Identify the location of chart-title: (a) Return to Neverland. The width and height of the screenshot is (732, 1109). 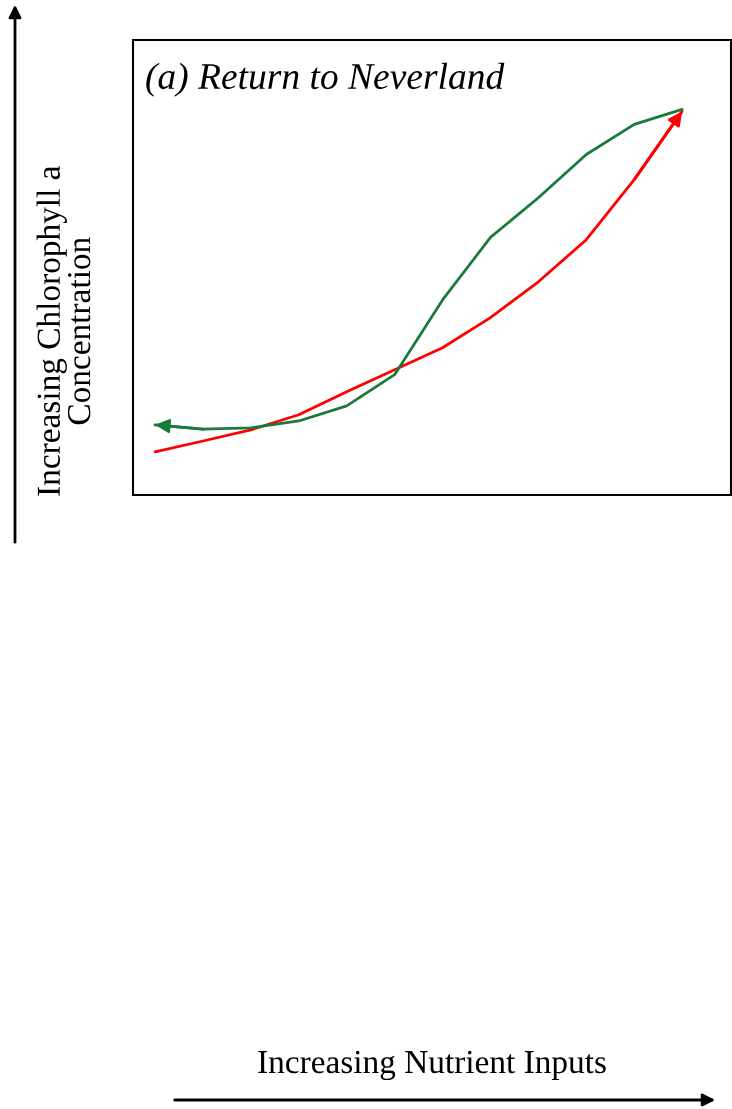
(325, 79).